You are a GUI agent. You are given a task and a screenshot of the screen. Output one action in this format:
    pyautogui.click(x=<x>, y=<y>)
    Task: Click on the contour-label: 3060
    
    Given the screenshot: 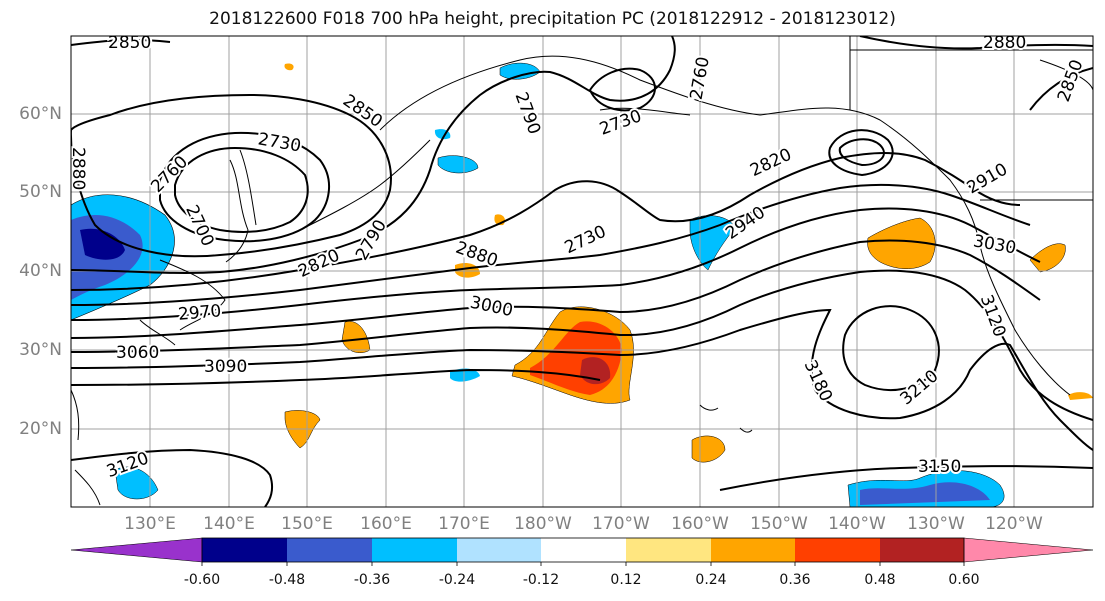 What is the action you would take?
    pyautogui.click(x=137, y=353)
    